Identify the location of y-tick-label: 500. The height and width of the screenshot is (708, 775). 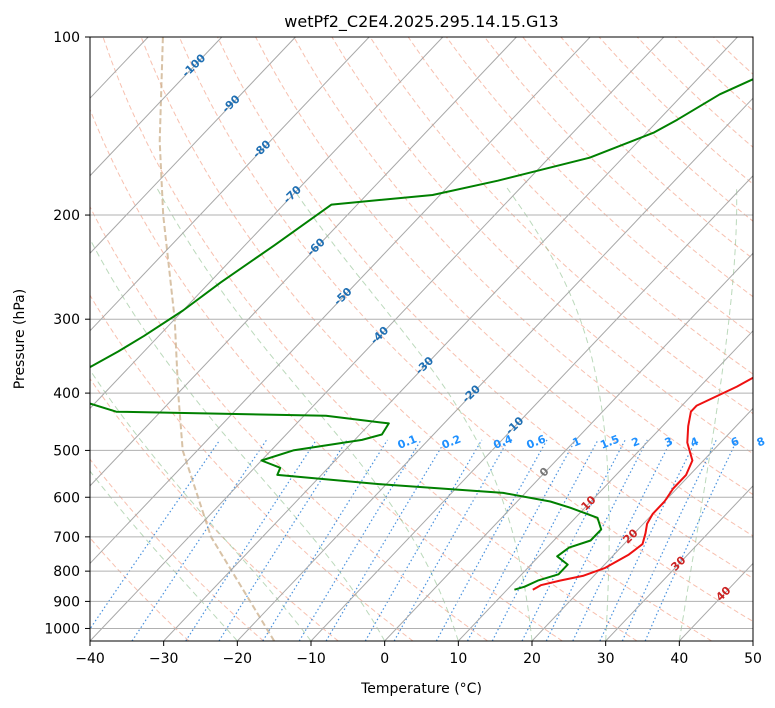
(66, 451).